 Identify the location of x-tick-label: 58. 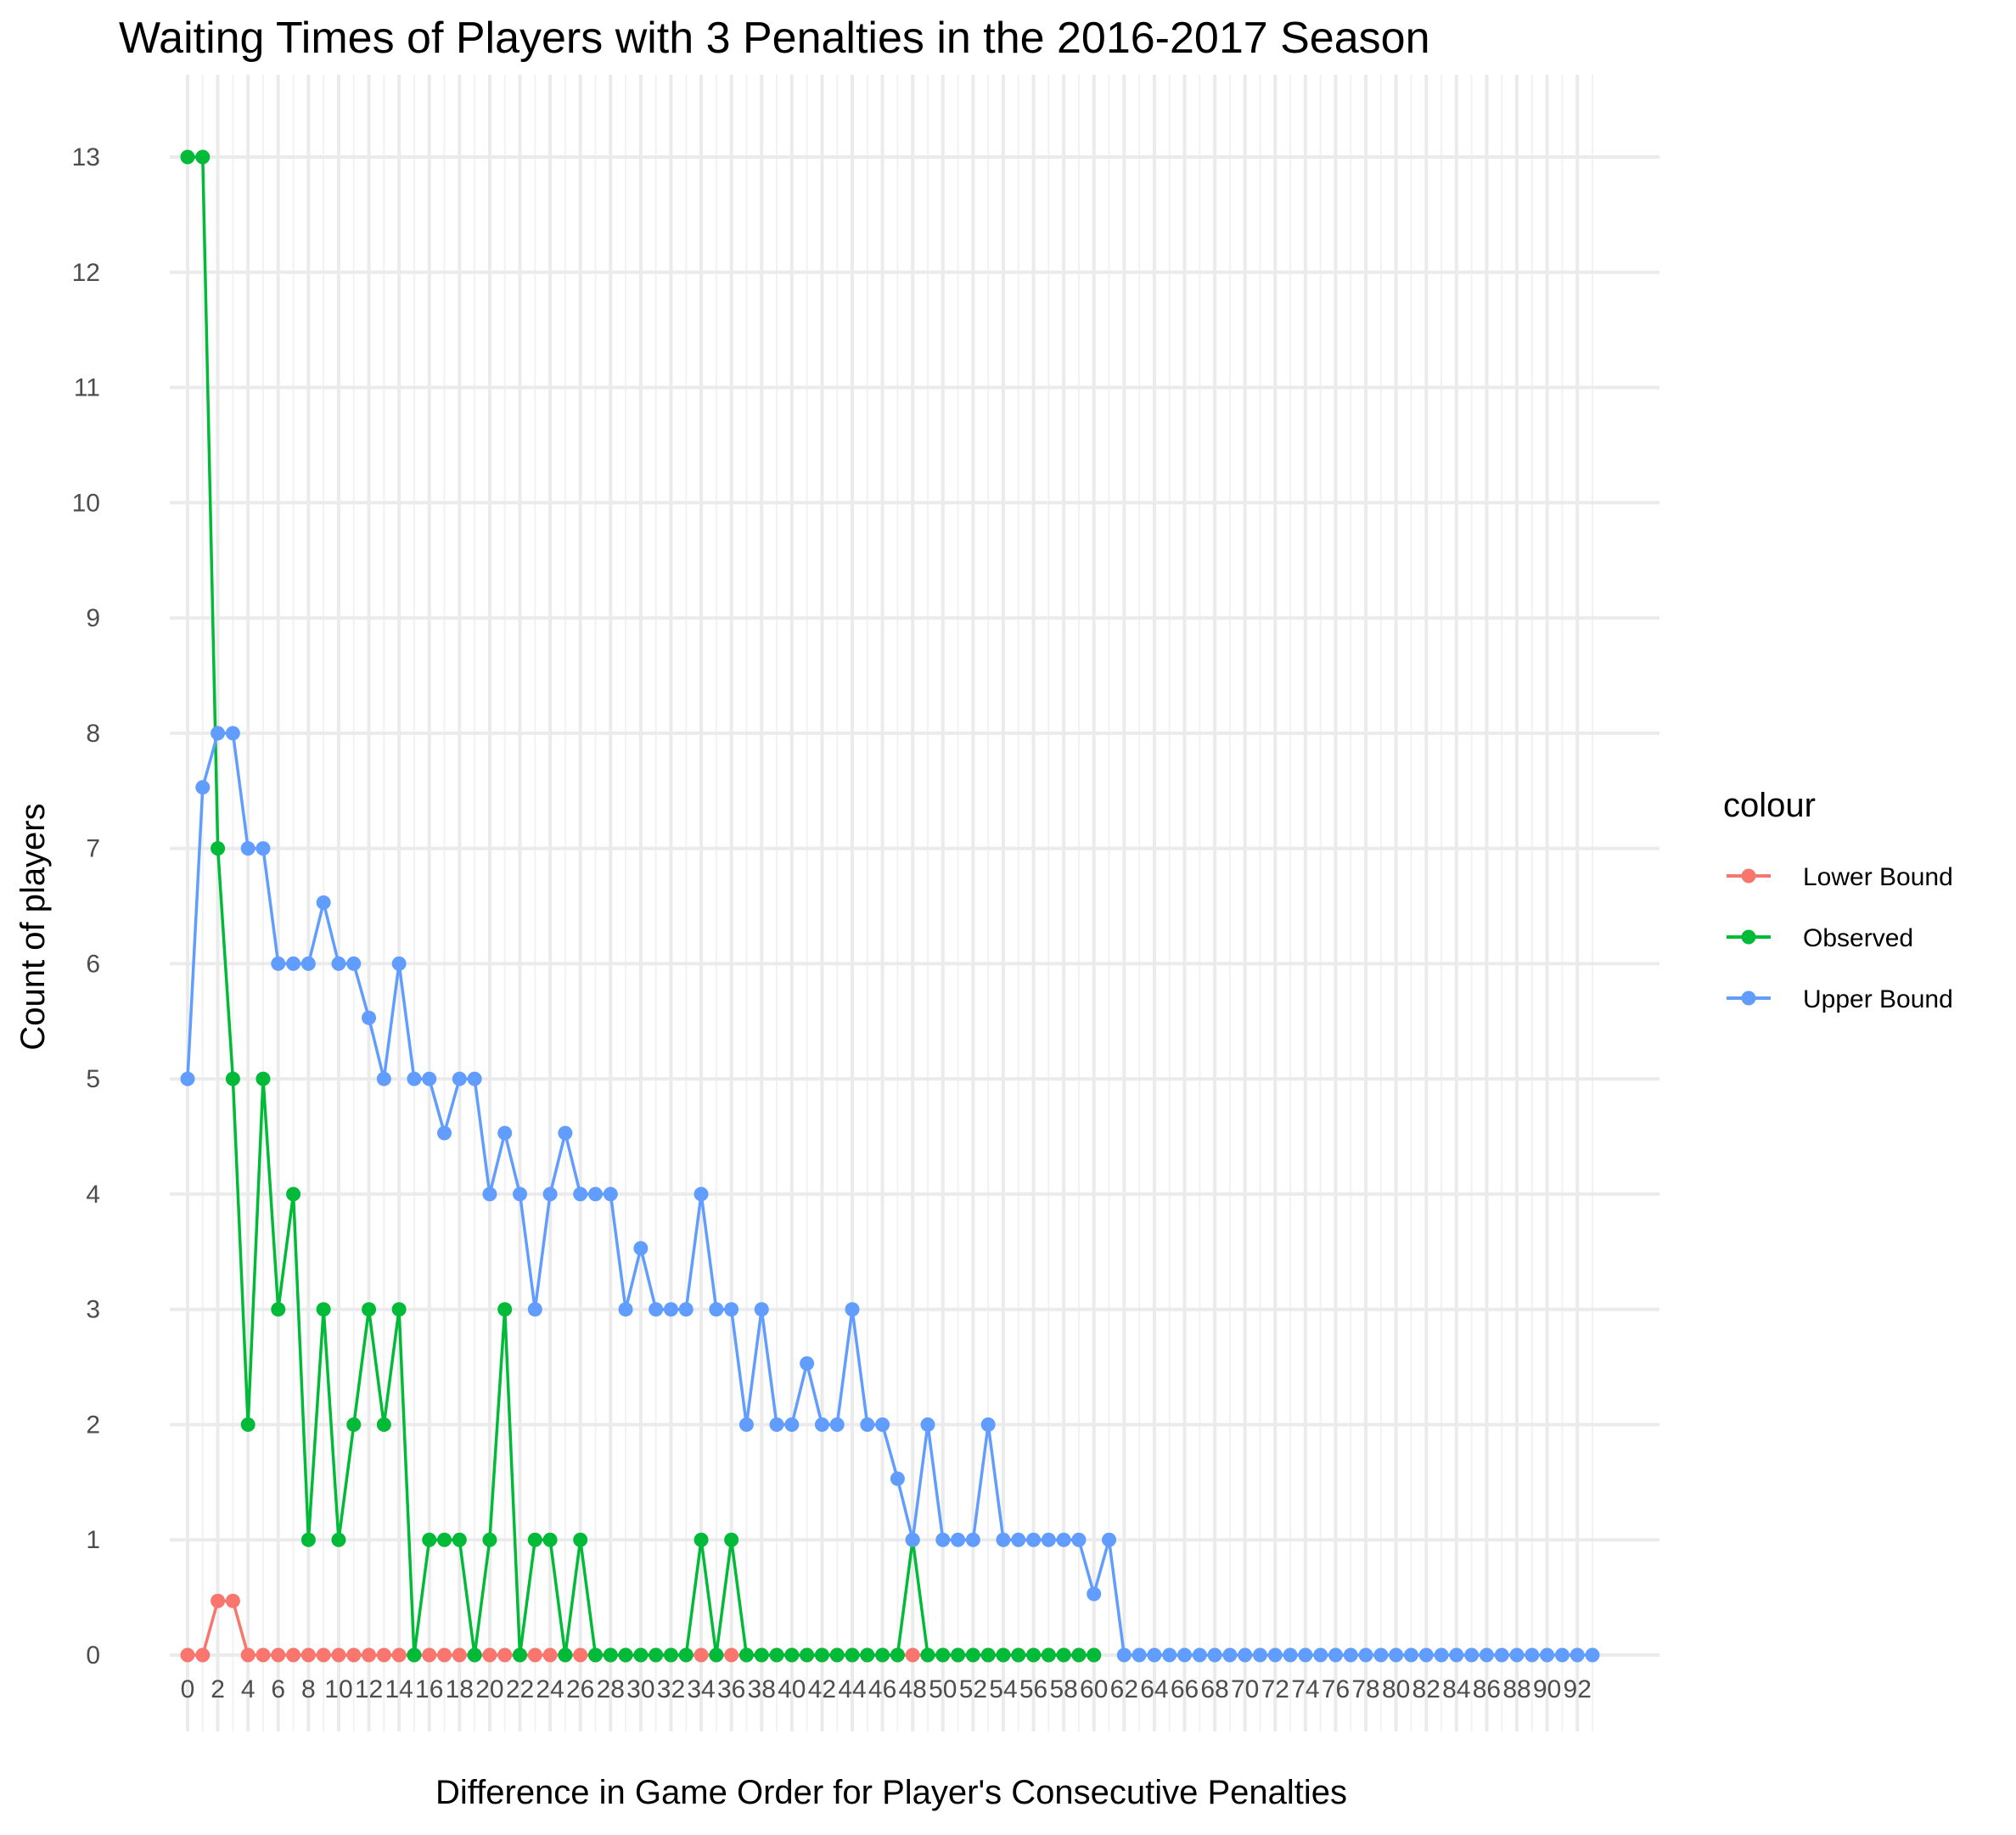
(1063, 1689).